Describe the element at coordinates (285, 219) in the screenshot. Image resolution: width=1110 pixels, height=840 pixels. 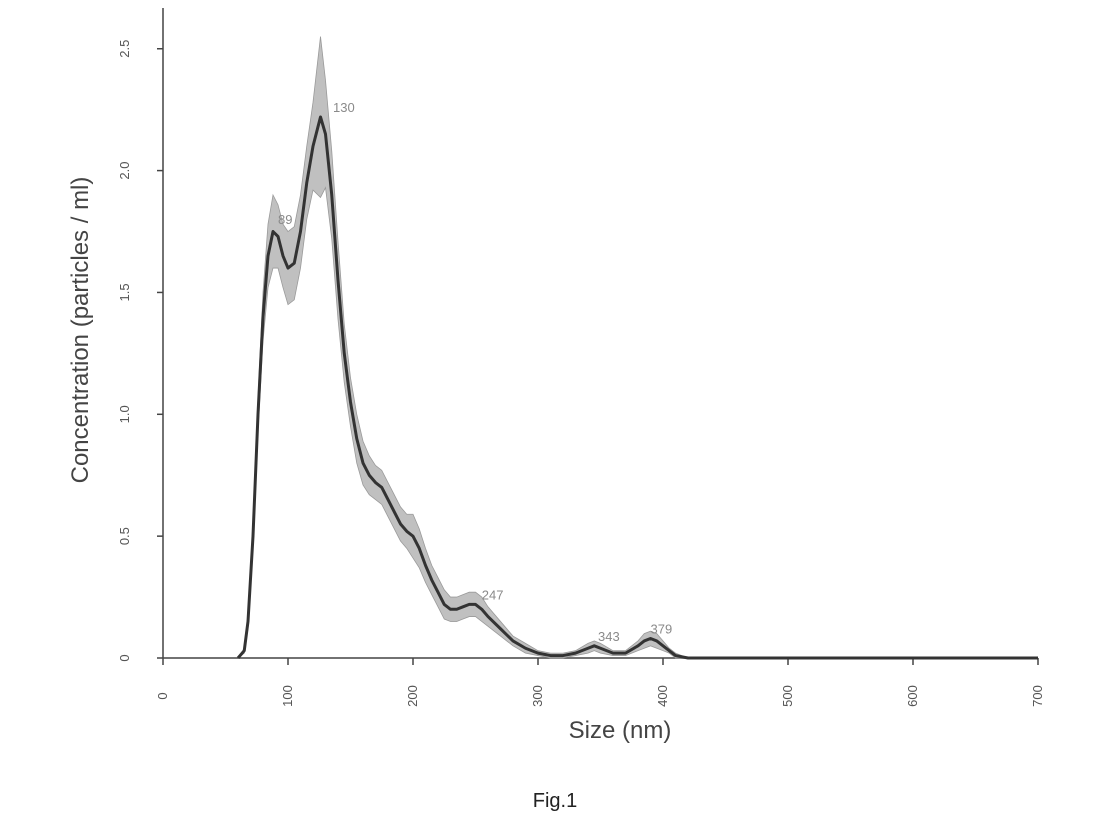
I see `peak-label: 89` at that location.